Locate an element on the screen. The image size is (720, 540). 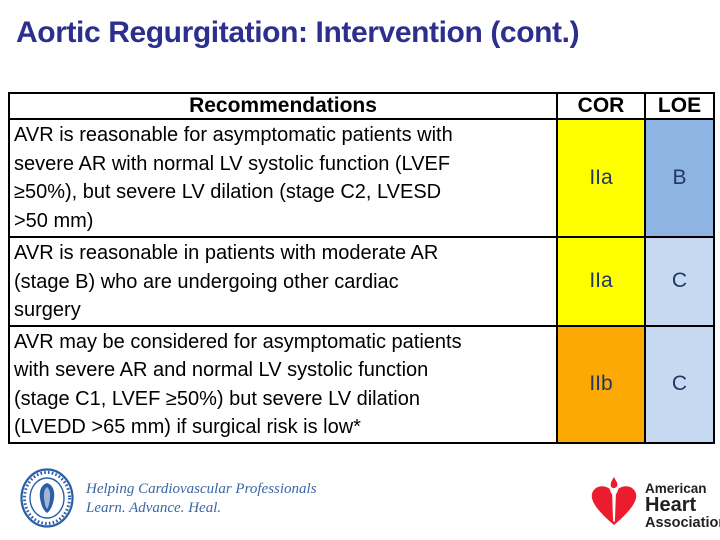
aha-line3: Association® is located at coordinates (682, 523).